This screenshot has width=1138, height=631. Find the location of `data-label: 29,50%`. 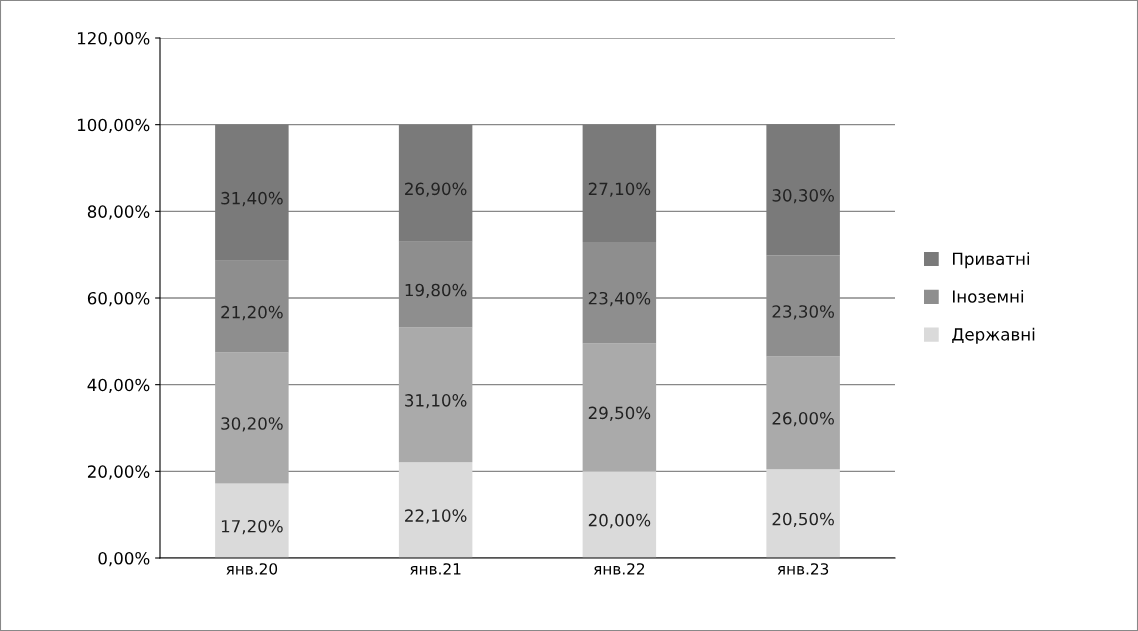

data-label: 29,50% is located at coordinates (619, 413).